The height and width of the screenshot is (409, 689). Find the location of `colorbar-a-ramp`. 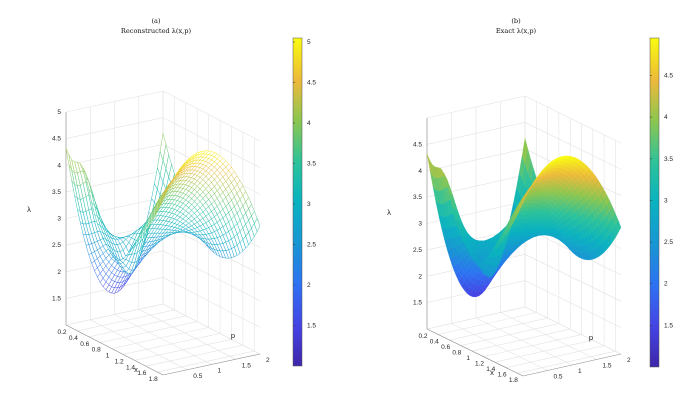

colorbar-a-ramp is located at coordinates (297, 202).